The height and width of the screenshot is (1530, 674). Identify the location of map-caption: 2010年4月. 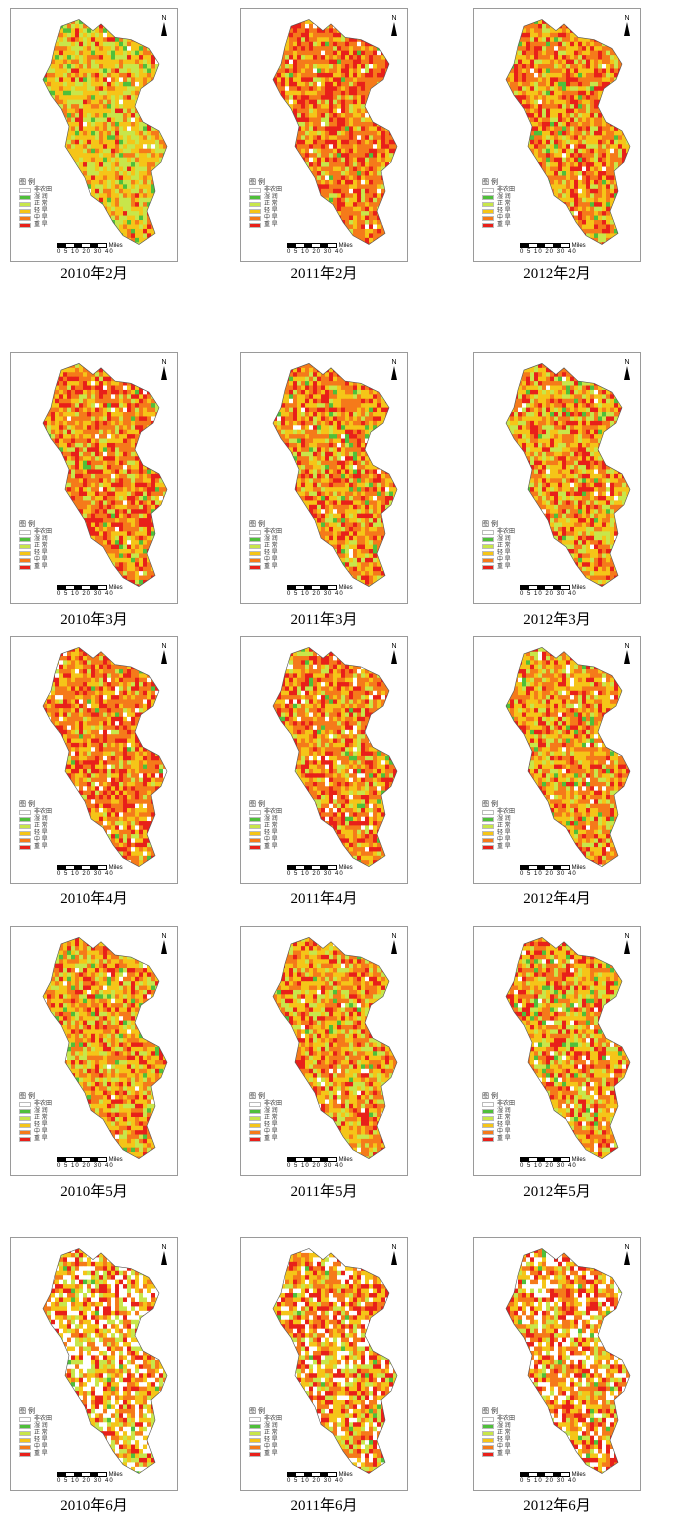
(94, 897).